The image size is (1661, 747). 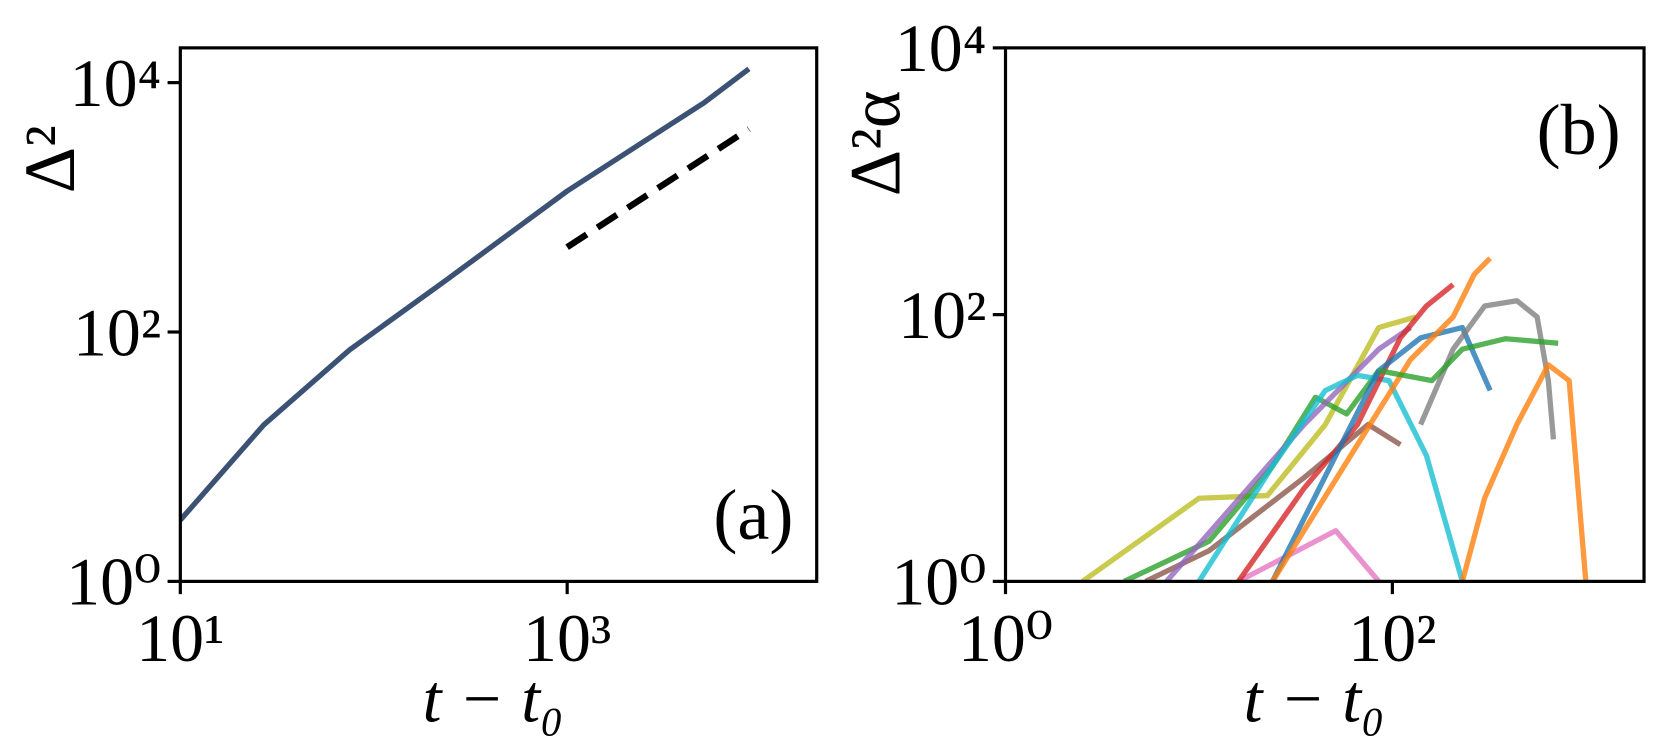 What do you see at coordinates (1005, 638) in the screenshot?
I see `x-tick-label: 10⁰` at bounding box center [1005, 638].